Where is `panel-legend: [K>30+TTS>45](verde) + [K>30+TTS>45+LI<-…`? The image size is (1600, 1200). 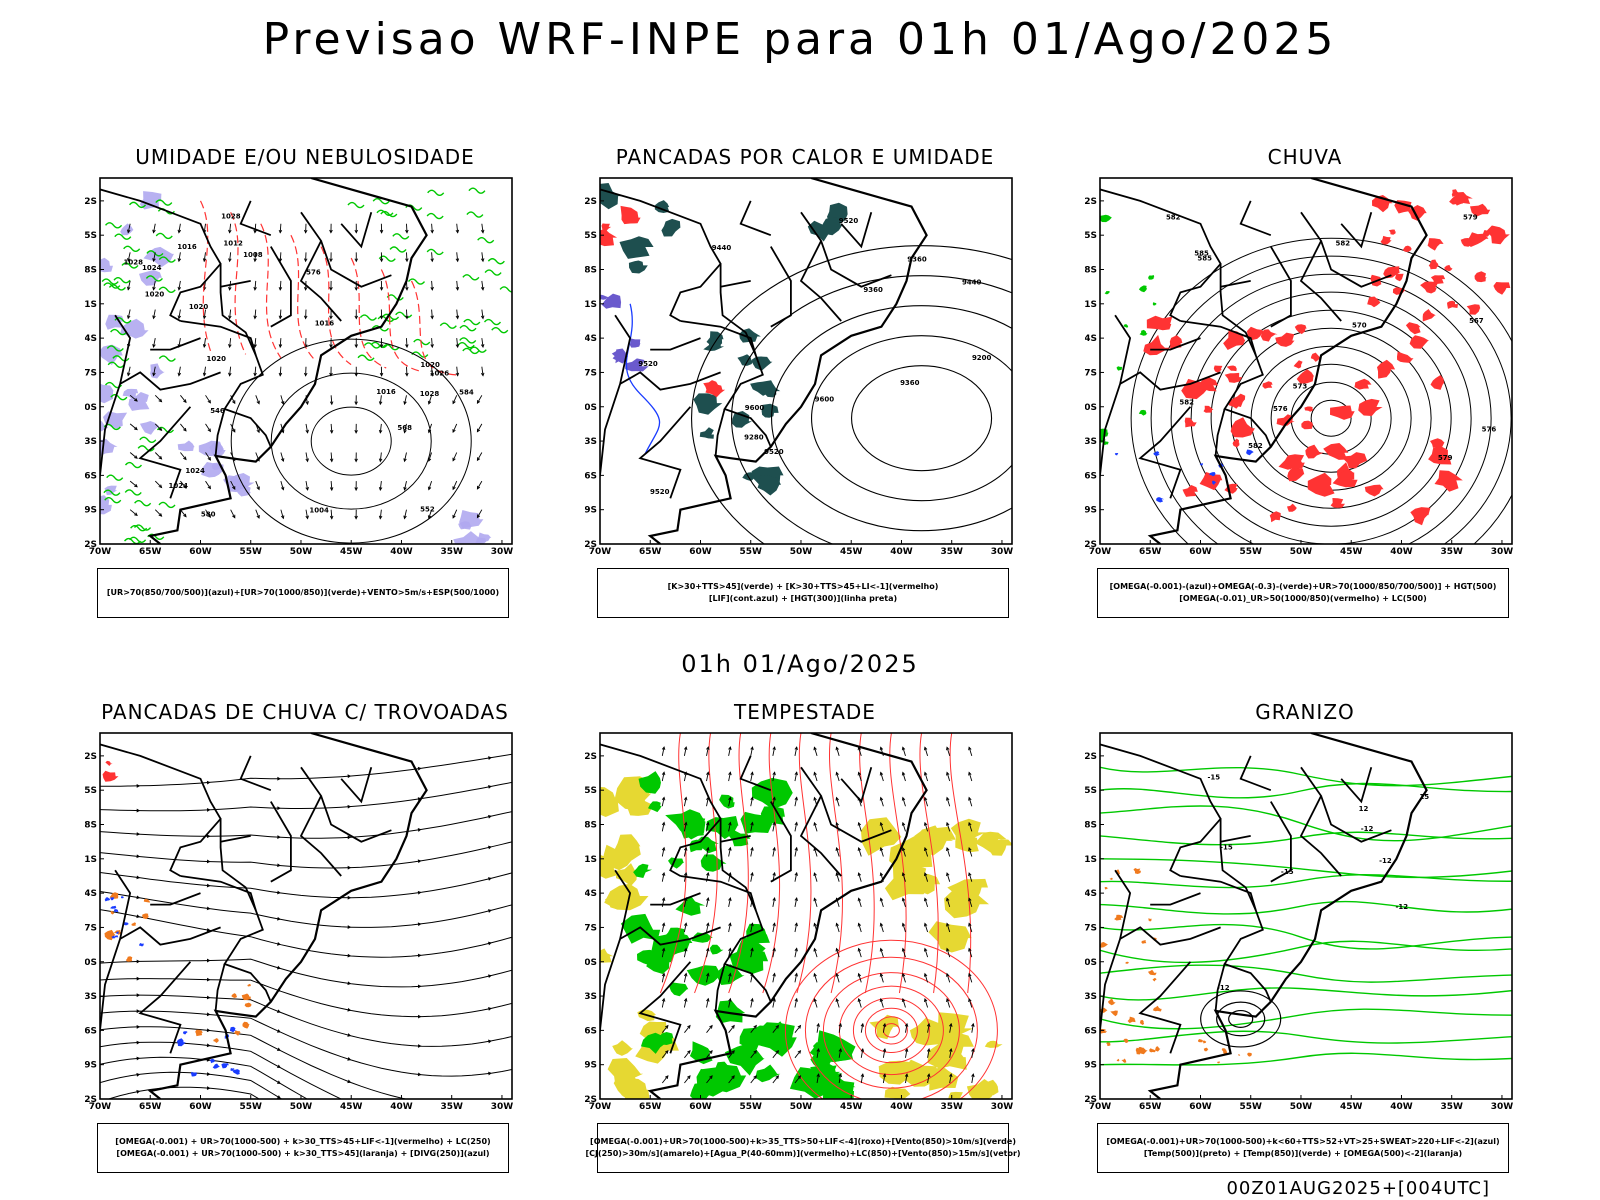 panel-legend: [K>30+TTS>45](verde) + [K>30+TTS>45+LI<-… is located at coordinates (803, 593).